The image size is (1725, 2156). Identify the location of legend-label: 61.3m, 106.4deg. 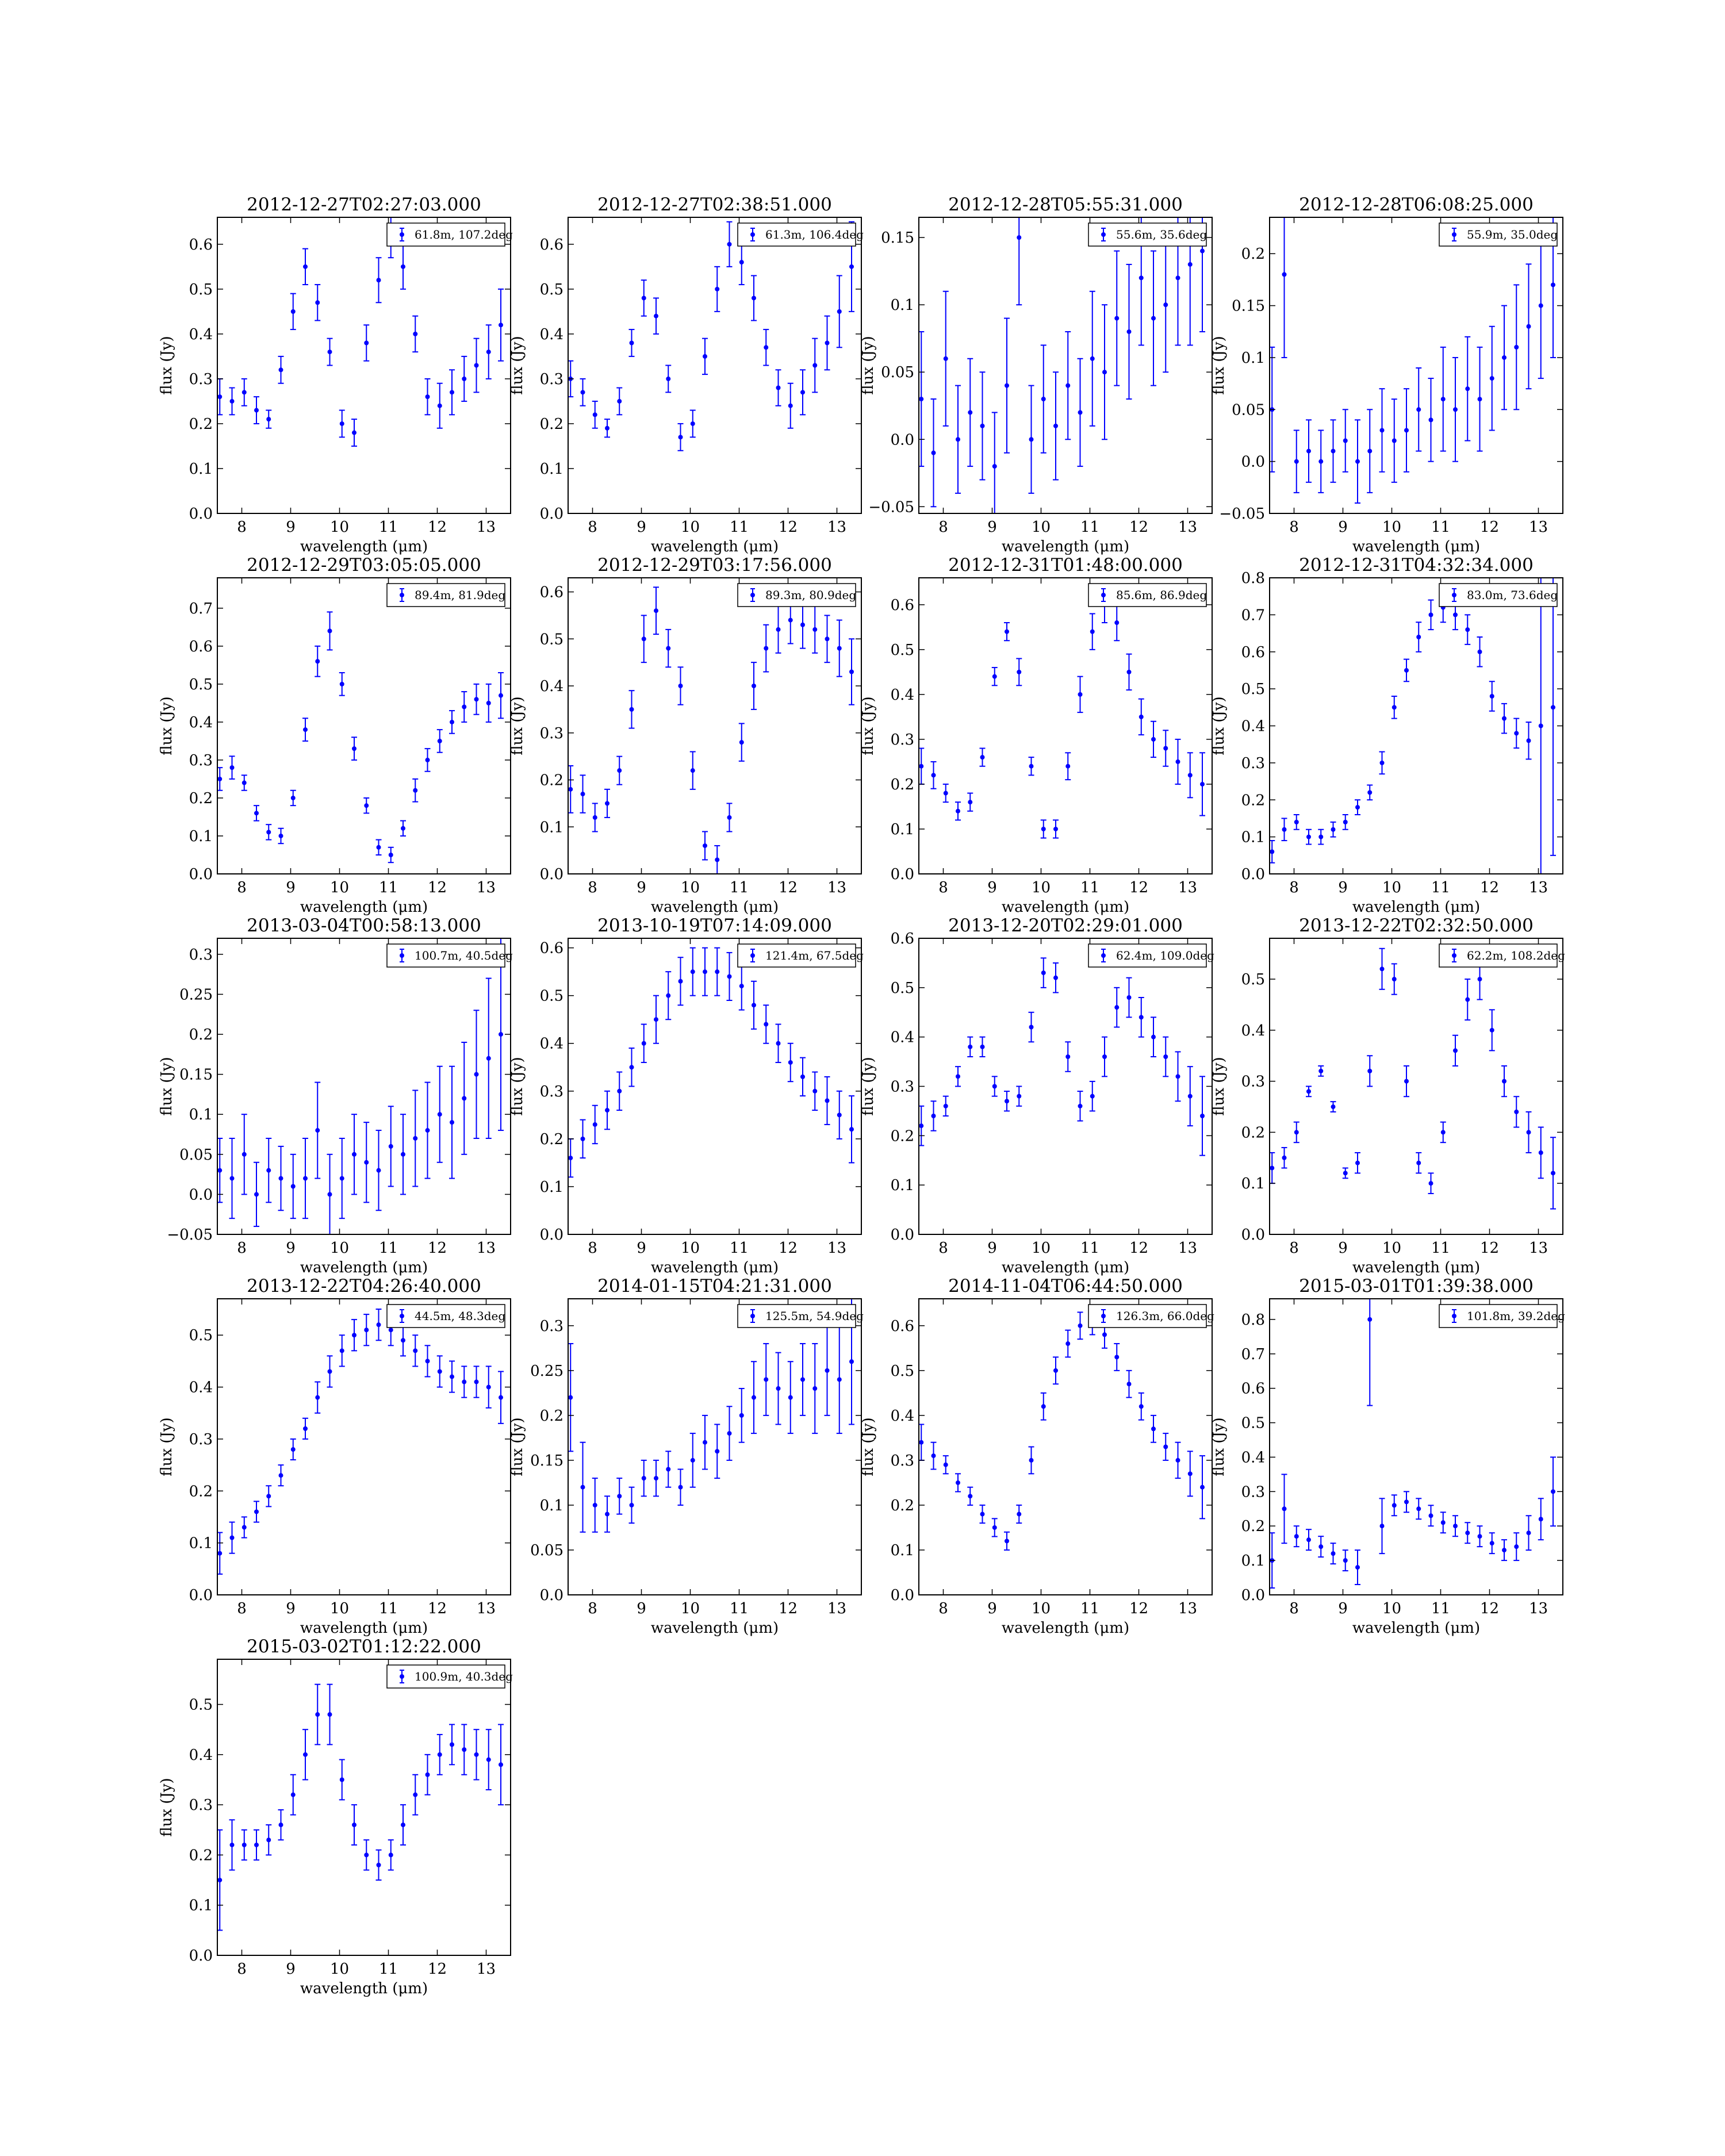
(814, 234).